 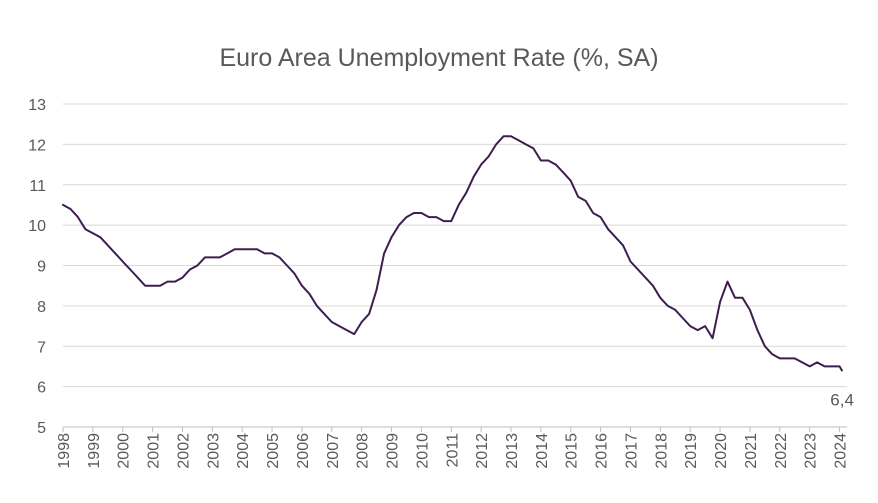 I want to click on x-tick-label: 1999, so click(x=94, y=451).